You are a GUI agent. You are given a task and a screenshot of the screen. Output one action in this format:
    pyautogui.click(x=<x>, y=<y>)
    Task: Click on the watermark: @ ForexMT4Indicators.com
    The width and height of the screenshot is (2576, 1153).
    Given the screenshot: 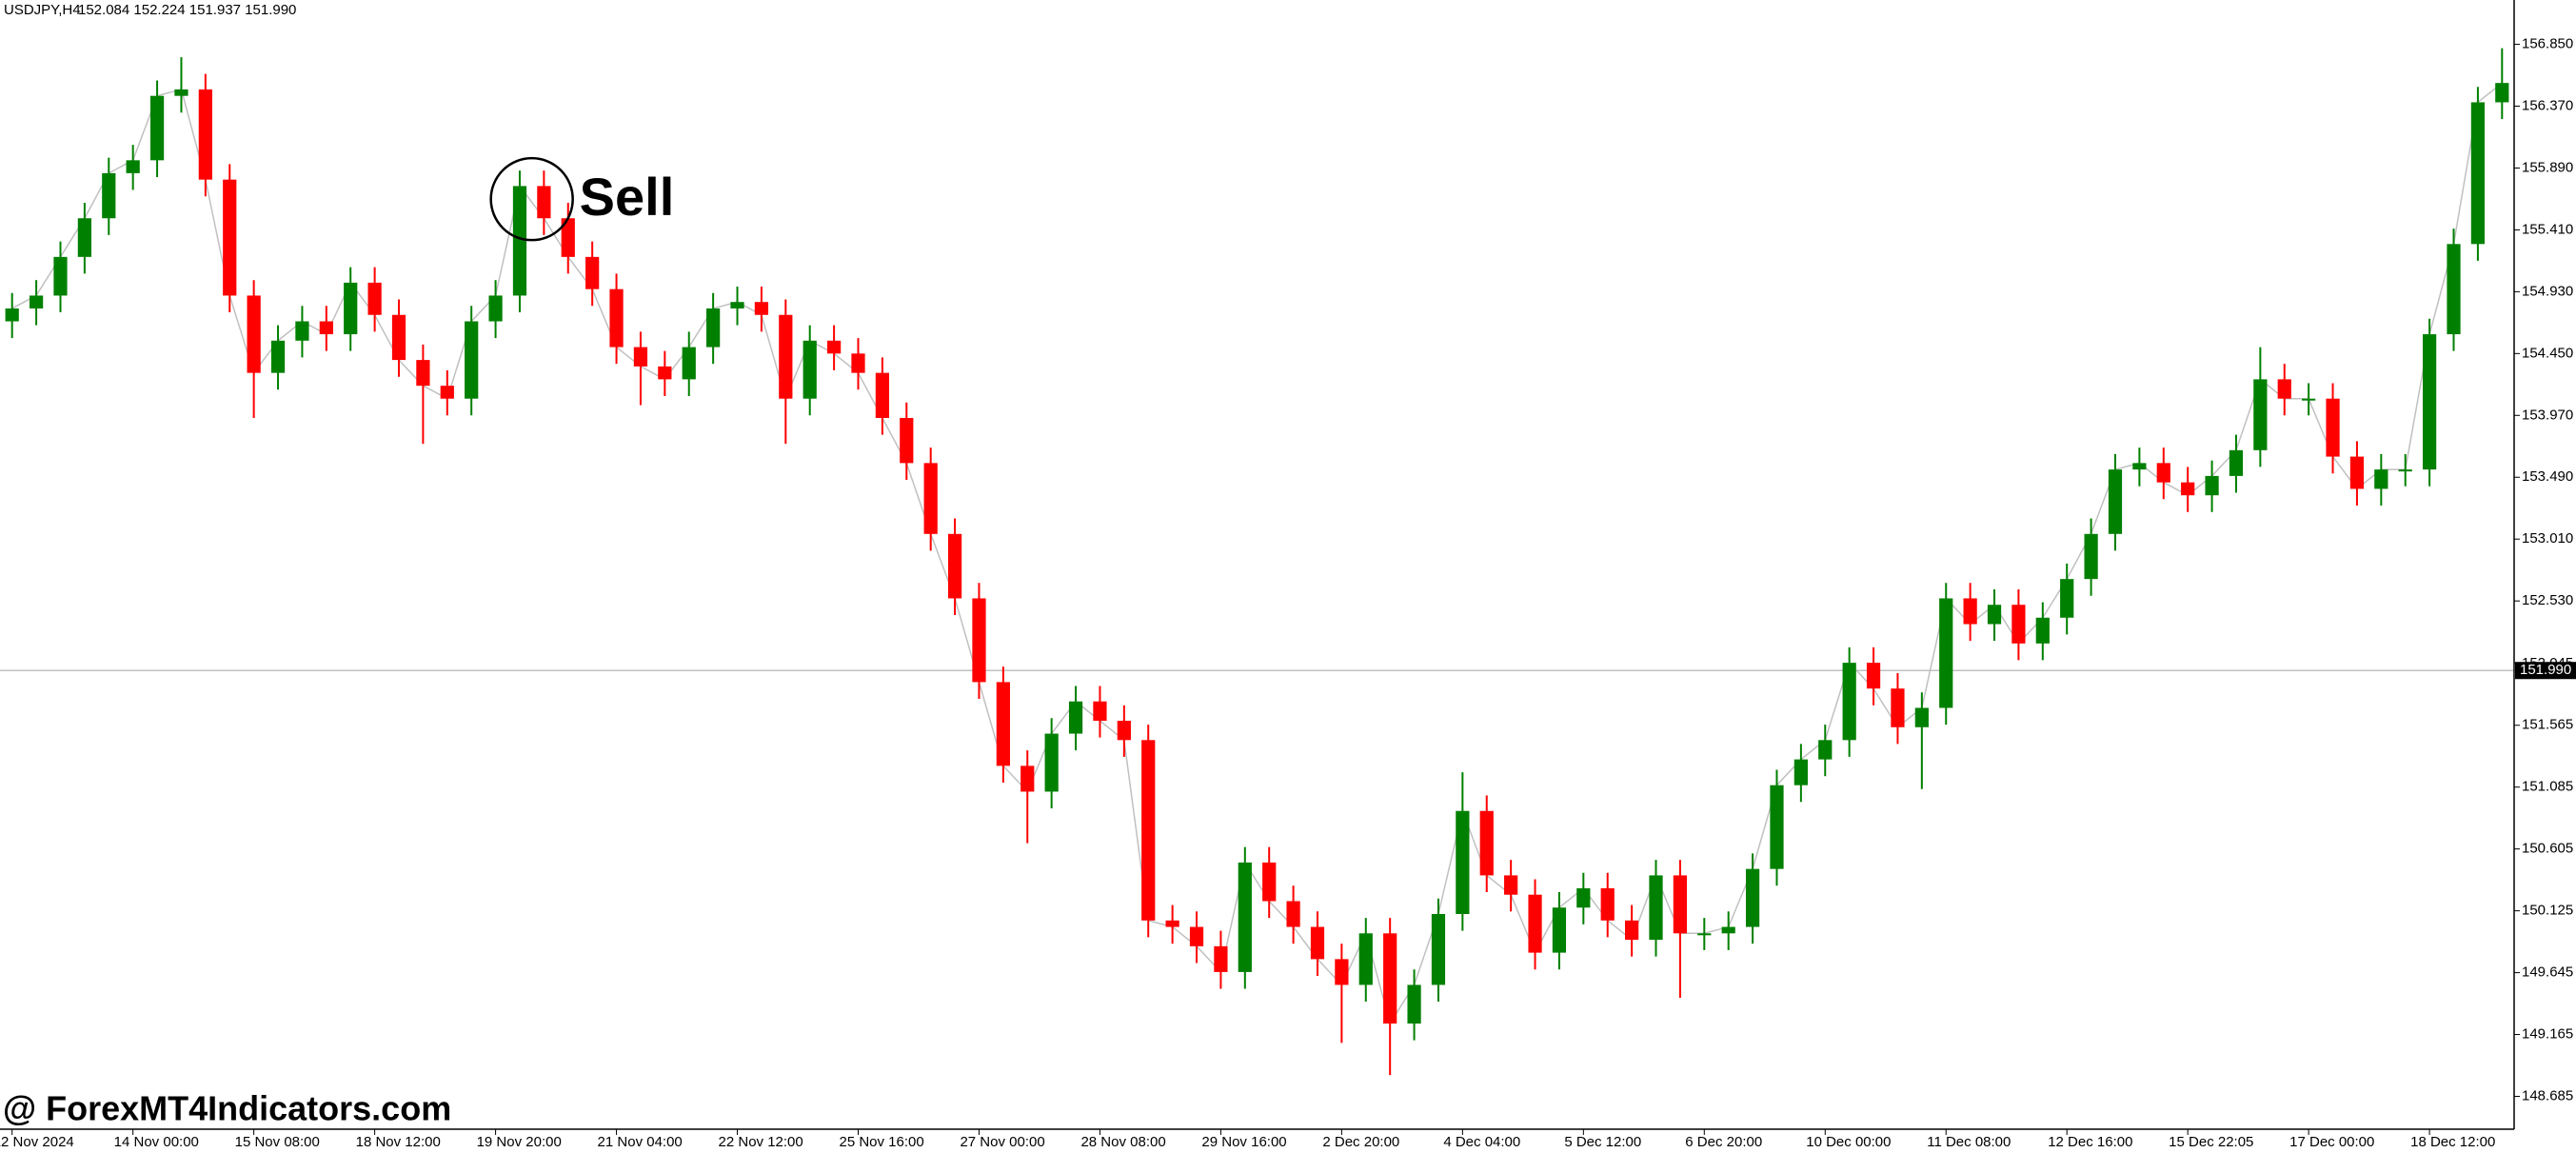 What is the action you would take?
    pyautogui.click(x=227, y=1108)
    